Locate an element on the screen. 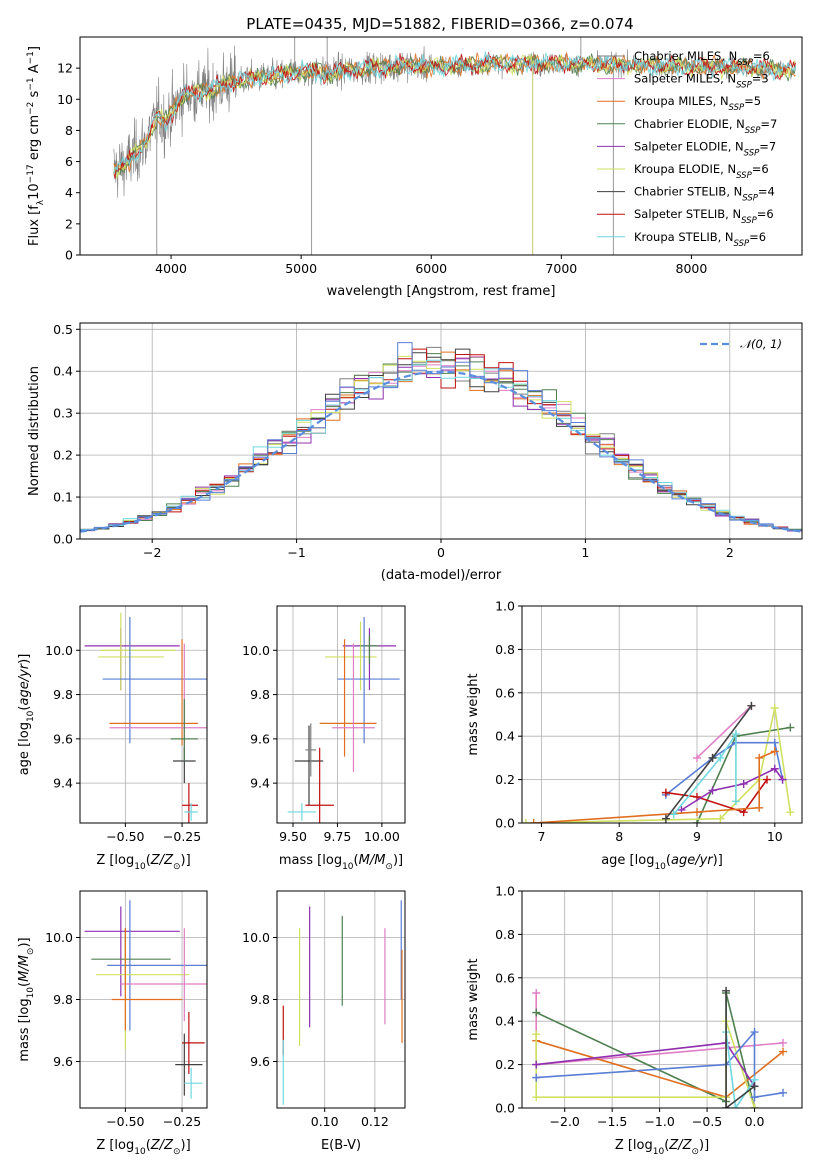 This screenshot has width=819, height=1170. y-tick-label: 0.8 is located at coordinates (505, 649).